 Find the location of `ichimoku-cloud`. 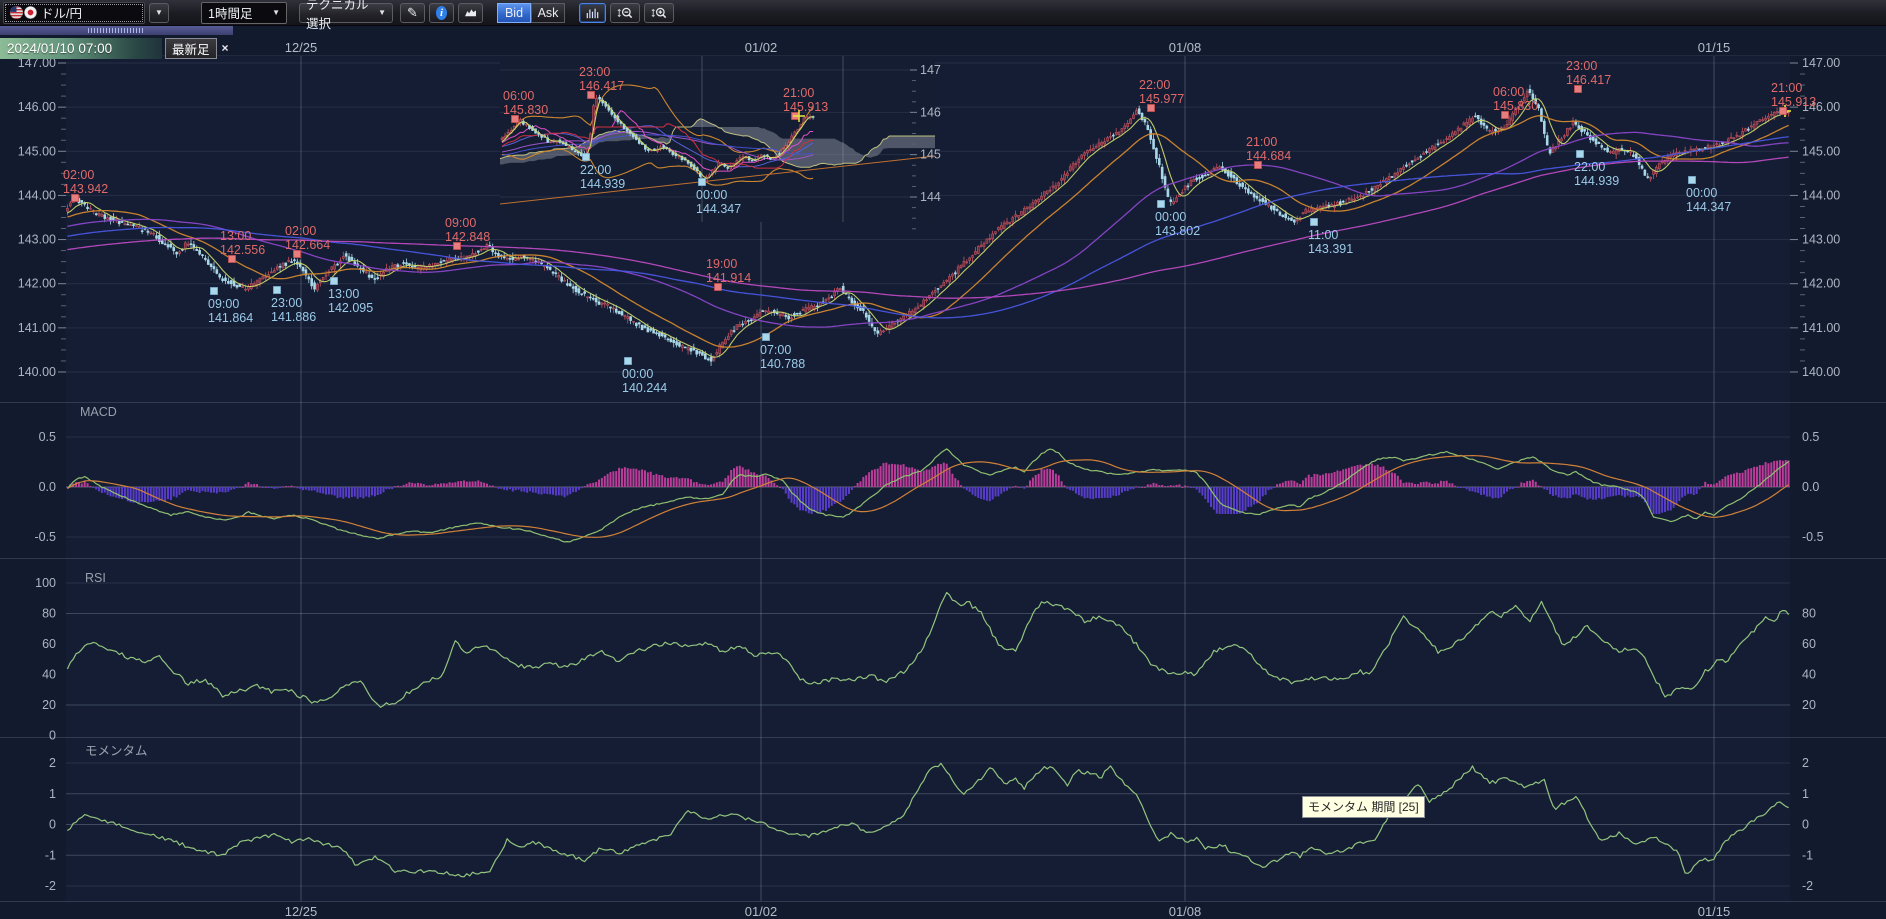

ichimoku-cloud is located at coordinates (717, 143).